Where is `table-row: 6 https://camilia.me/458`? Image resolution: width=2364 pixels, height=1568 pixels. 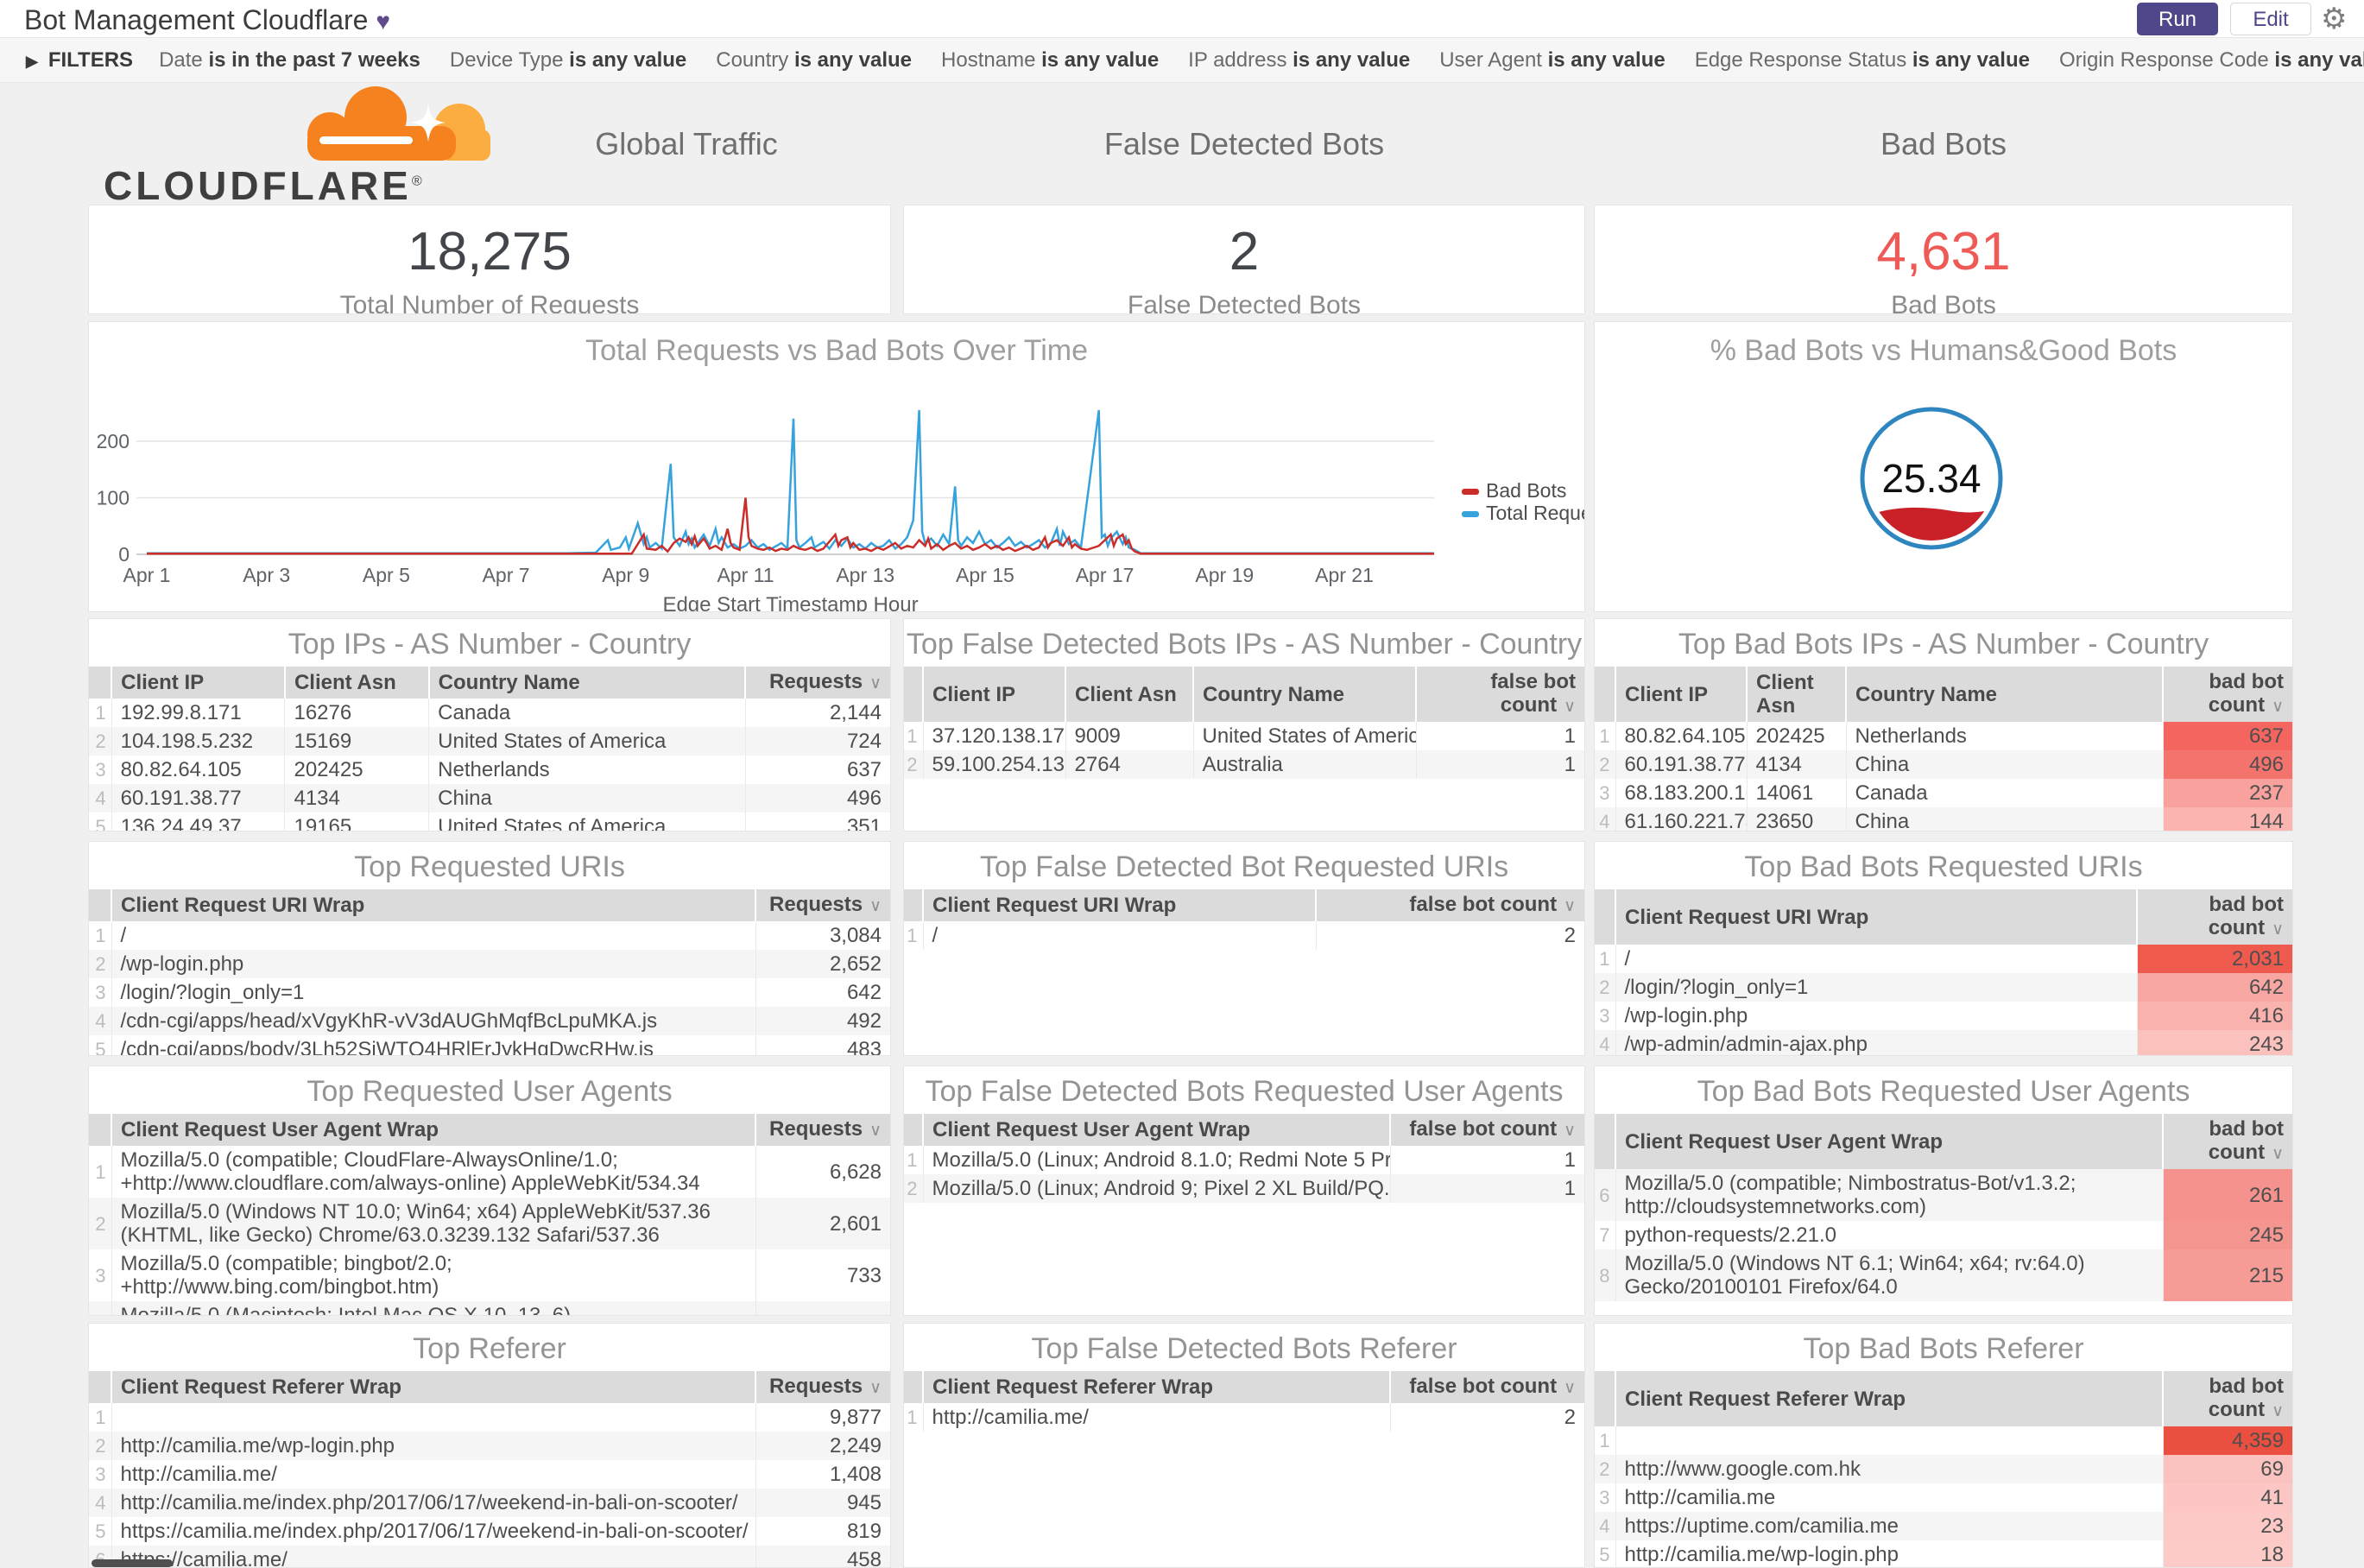 table-row: 6 https://camilia.me/458 is located at coordinates (490, 1556).